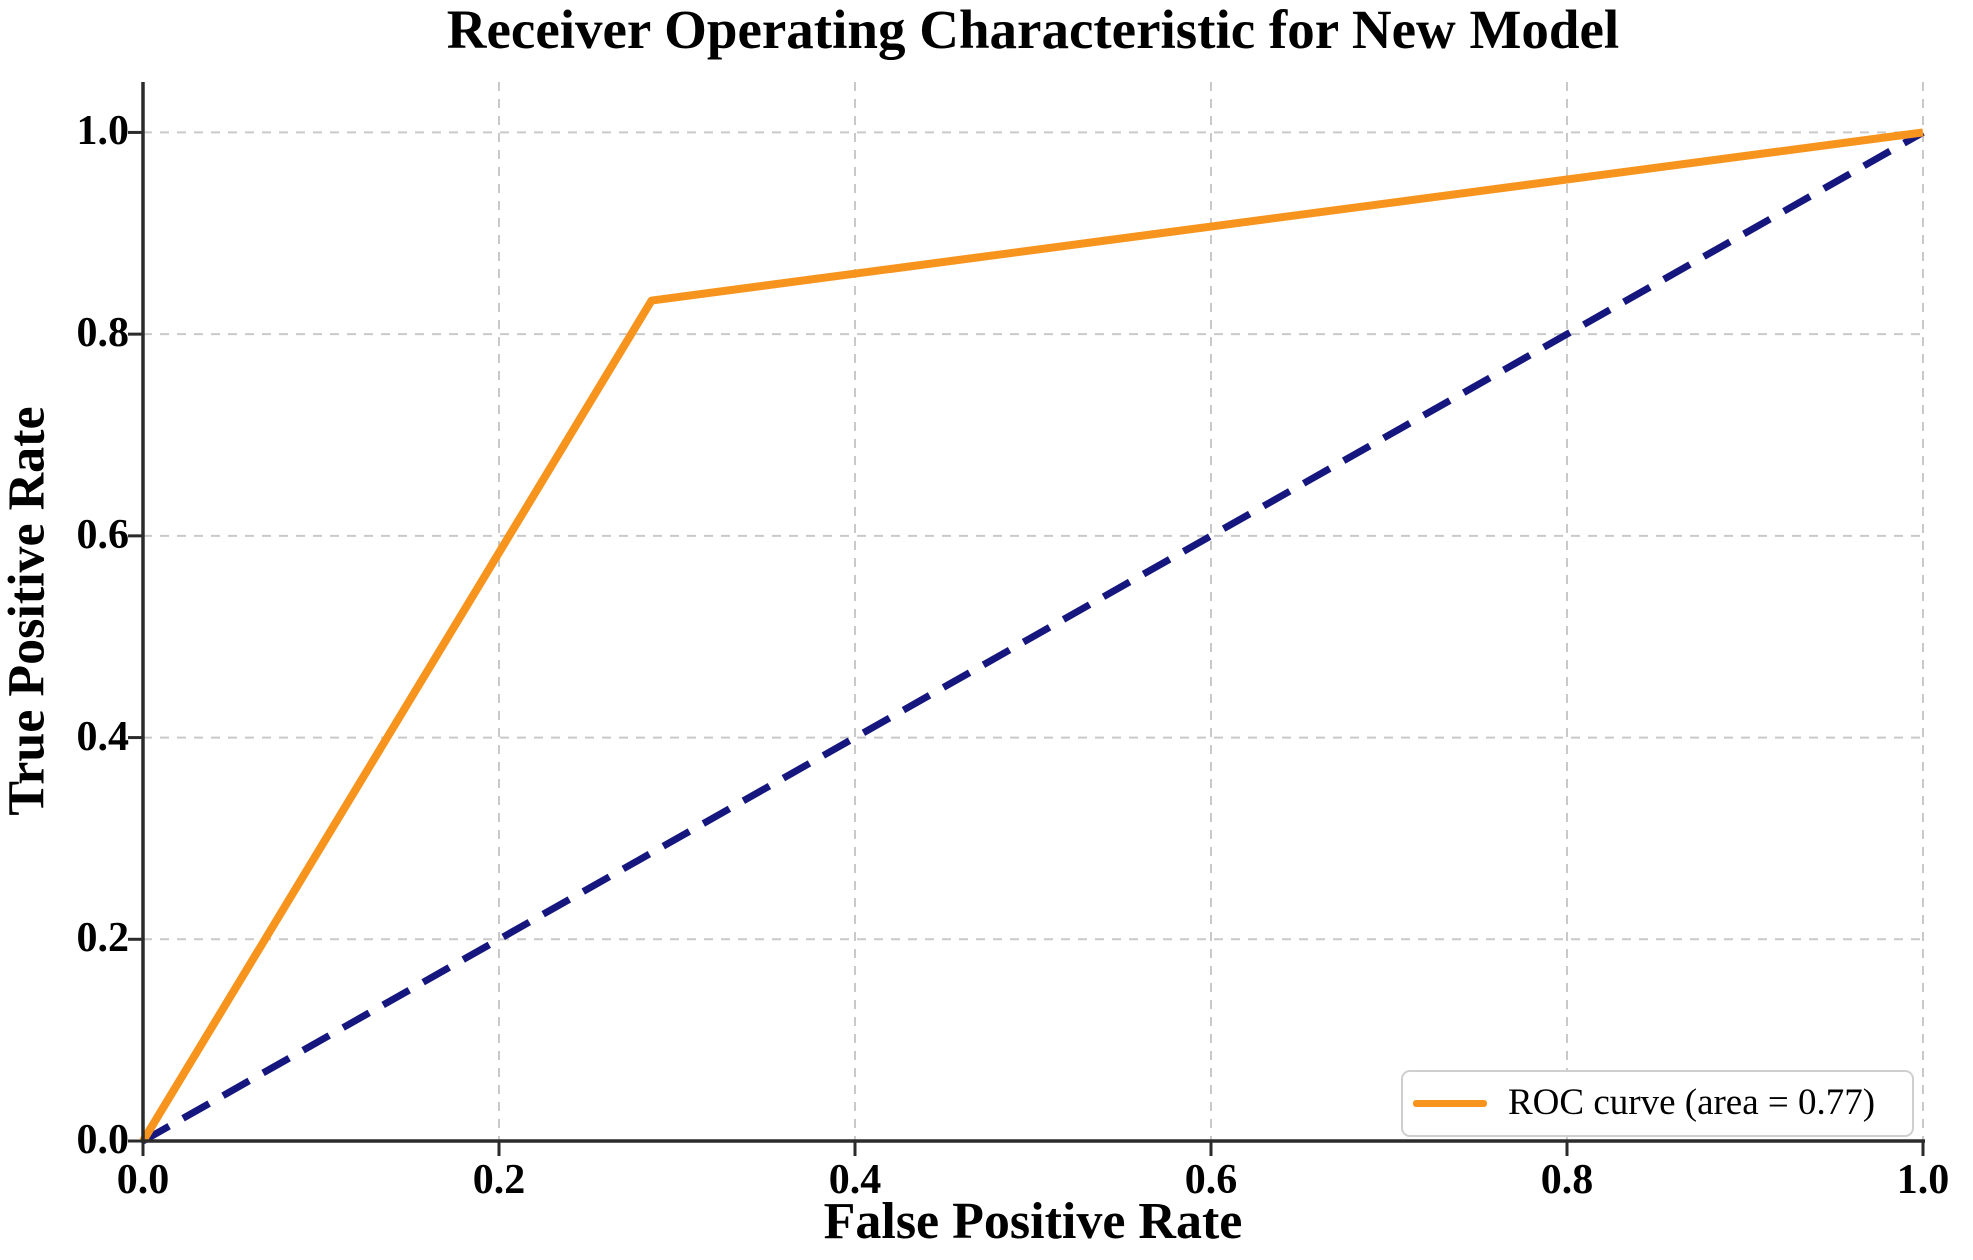 The height and width of the screenshot is (1260, 1973). What do you see at coordinates (1567, 1180) in the screenshot?
I see `x-tick-label: 0.8` at bounding box center [1567, 1180].